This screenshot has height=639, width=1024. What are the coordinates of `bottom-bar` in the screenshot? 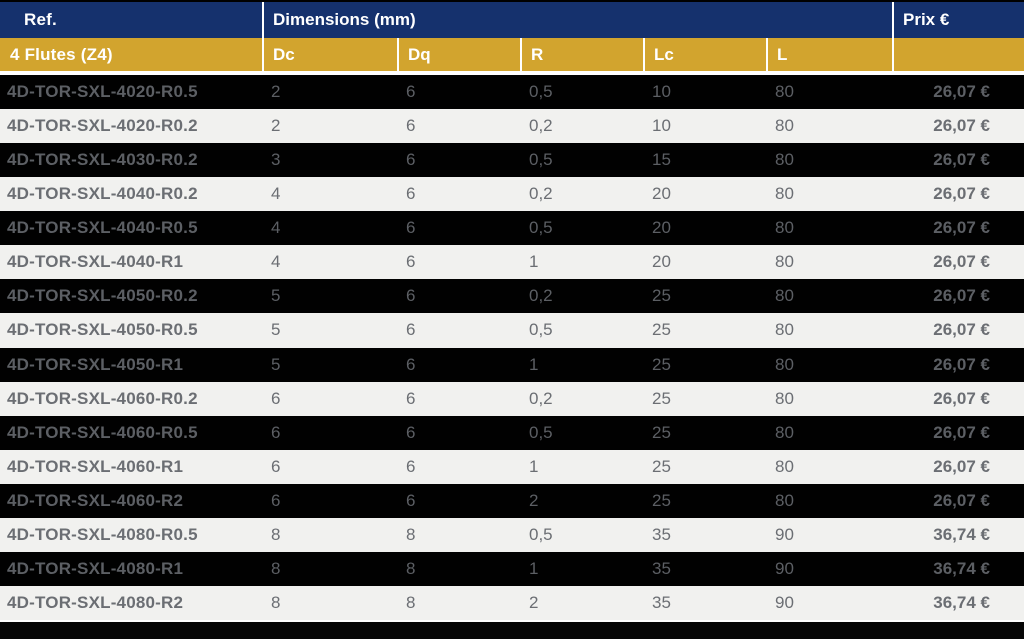 It's located at (512, 630).